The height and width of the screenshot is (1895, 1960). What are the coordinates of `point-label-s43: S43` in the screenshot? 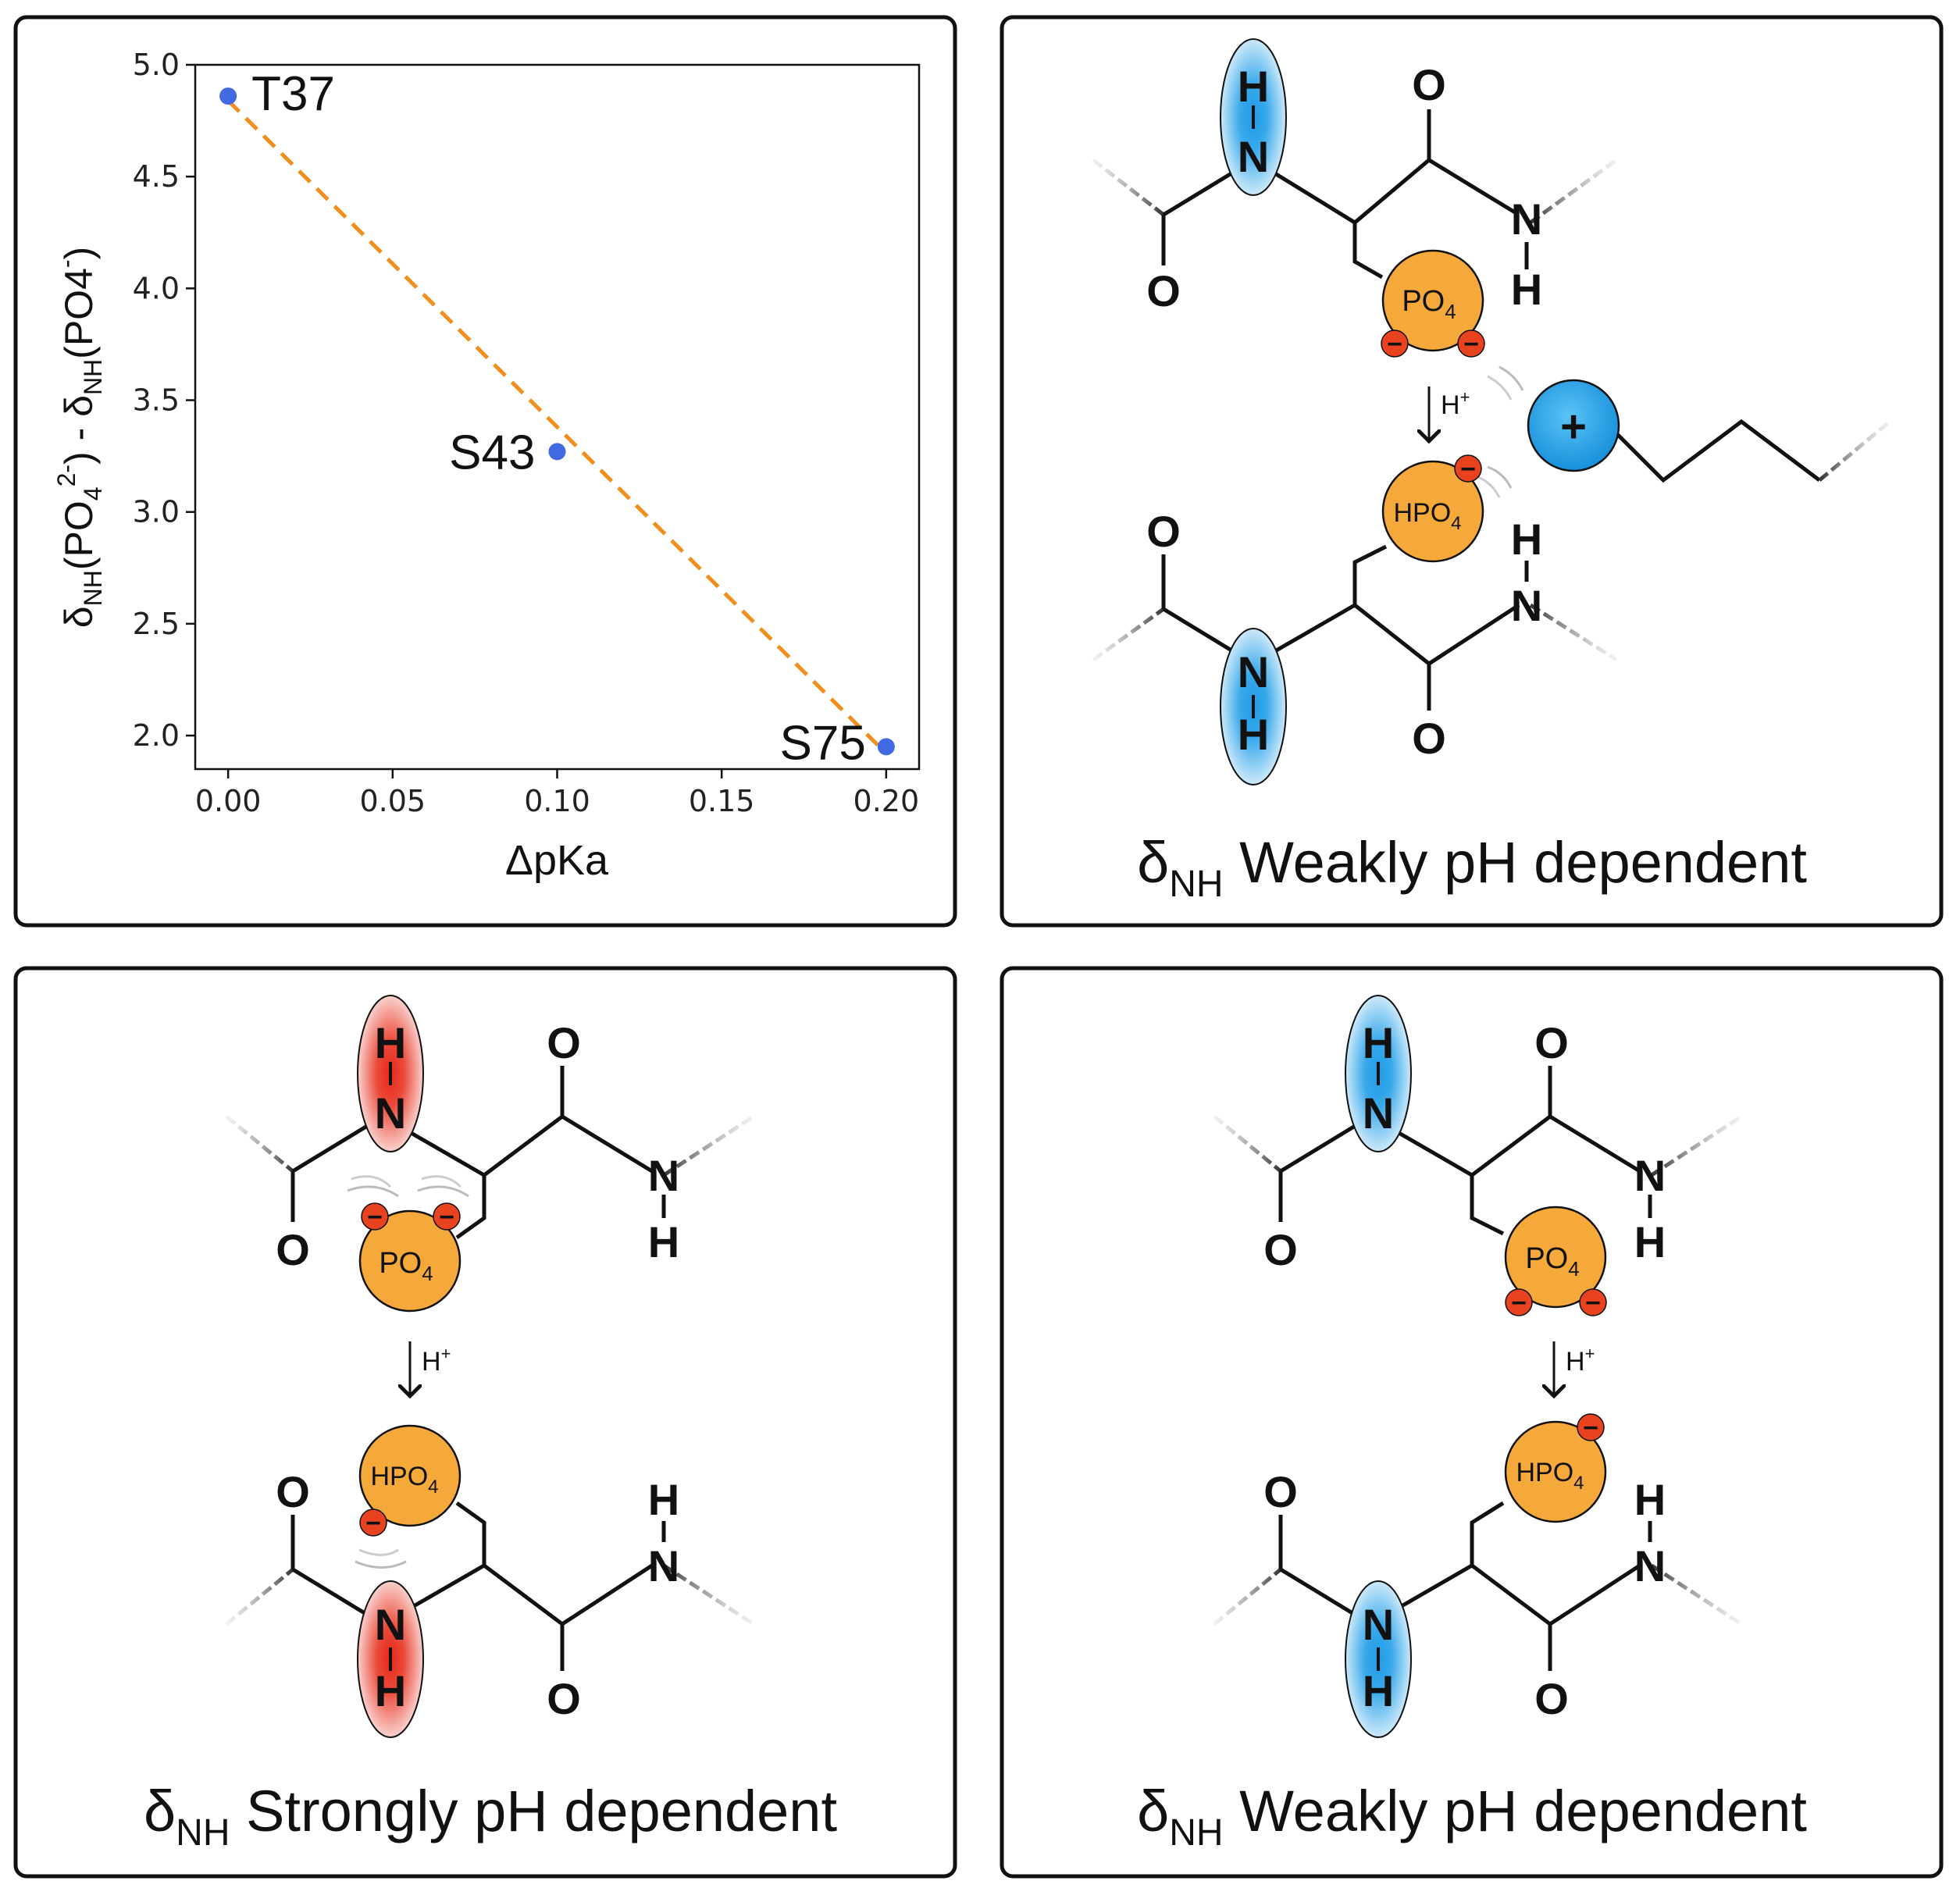 It's located at (492, 452).